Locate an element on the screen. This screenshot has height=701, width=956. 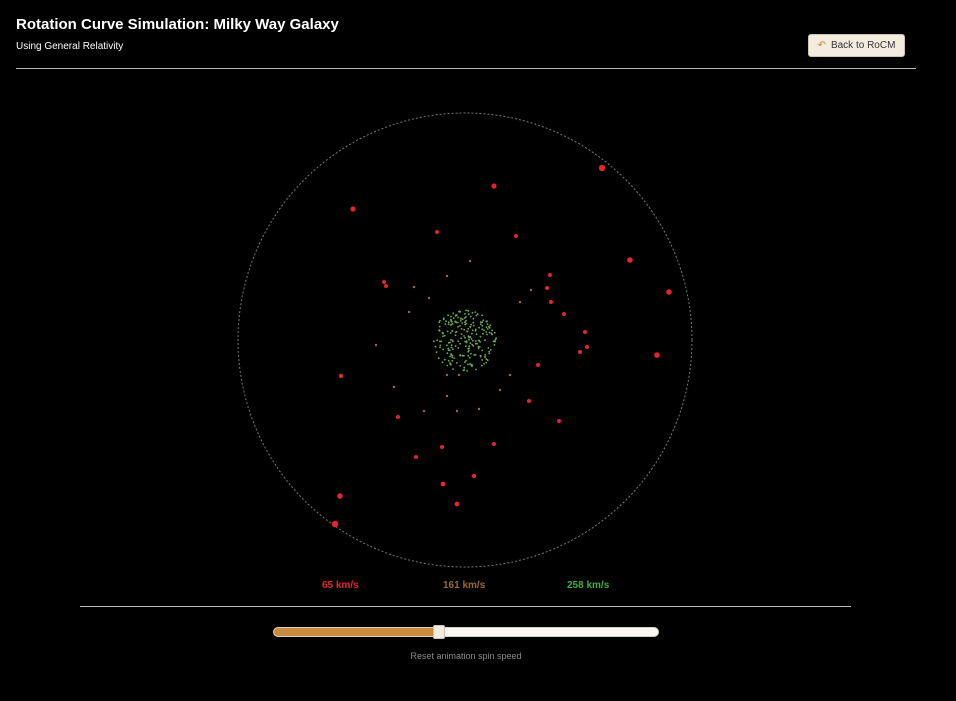
slider-label: Reset animation spin speed is located at coordinates (466, 656).